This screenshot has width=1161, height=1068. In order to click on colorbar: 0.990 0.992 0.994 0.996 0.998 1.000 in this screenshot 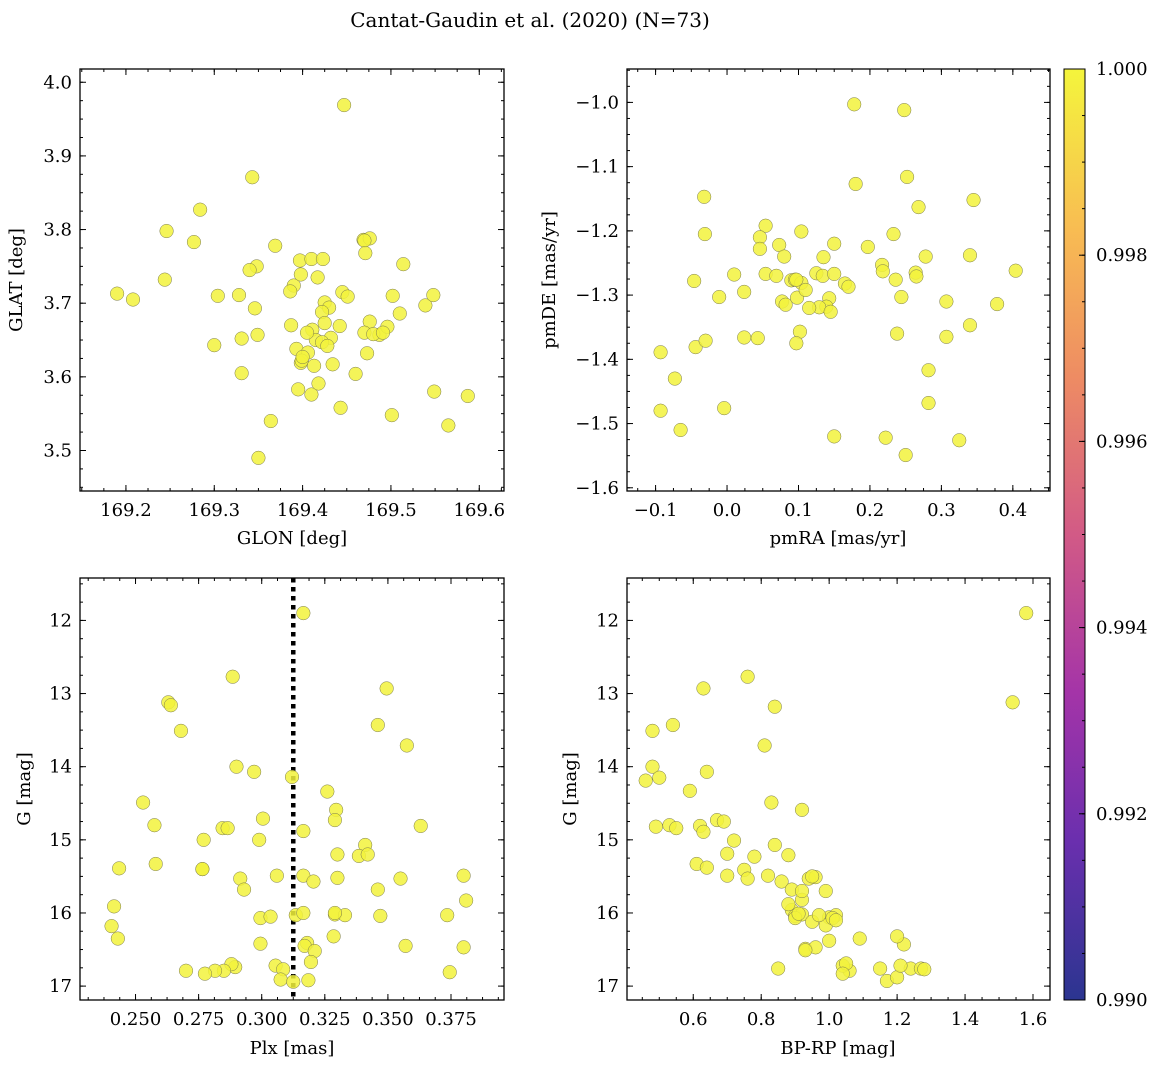, I will do `click(1105, 535)`.